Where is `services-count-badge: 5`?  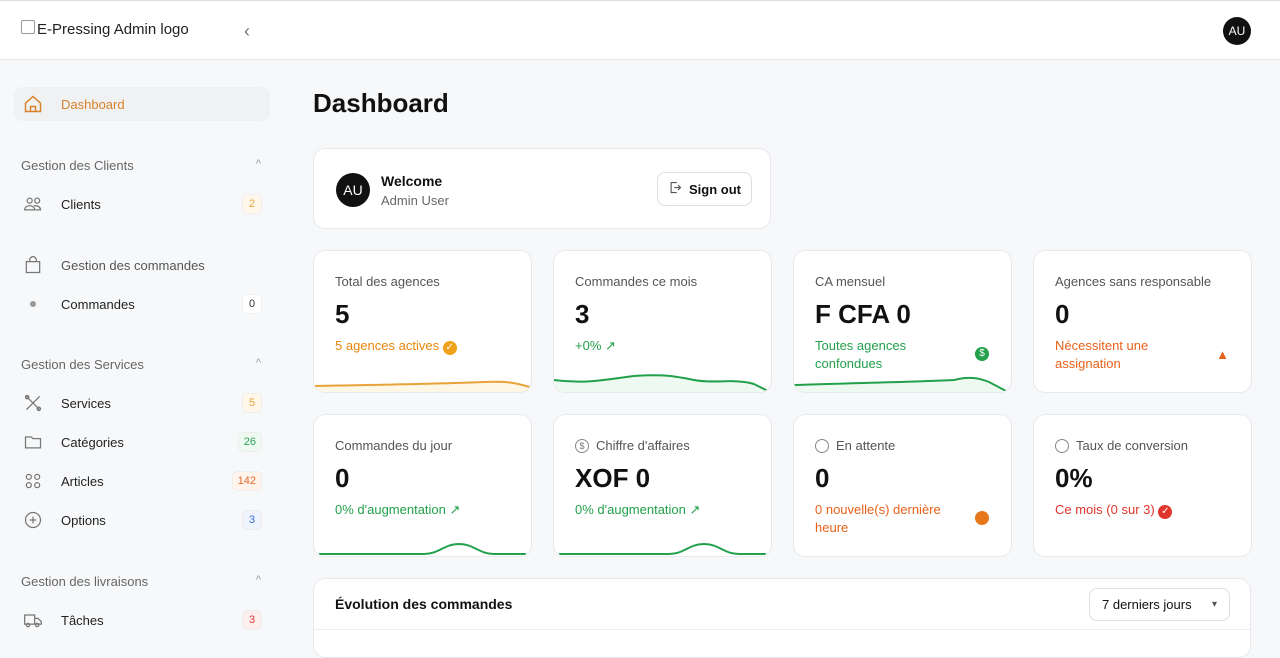
services-count-badge: 5 is located at coordinates (252, 403).